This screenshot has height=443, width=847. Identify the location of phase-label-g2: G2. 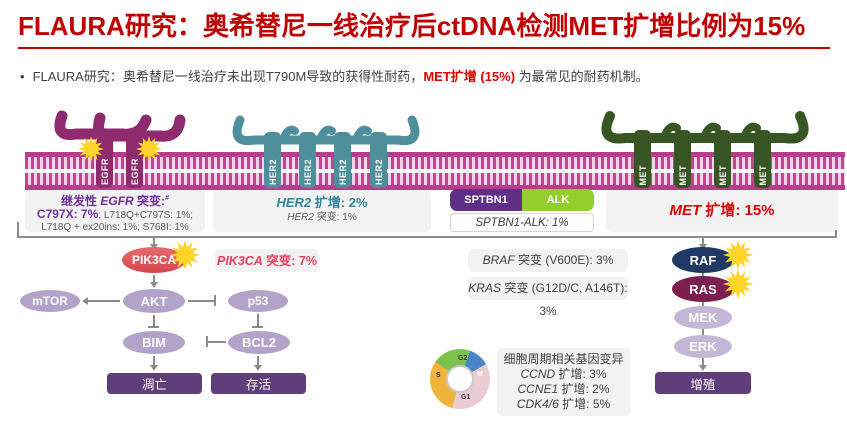
(463, 358).